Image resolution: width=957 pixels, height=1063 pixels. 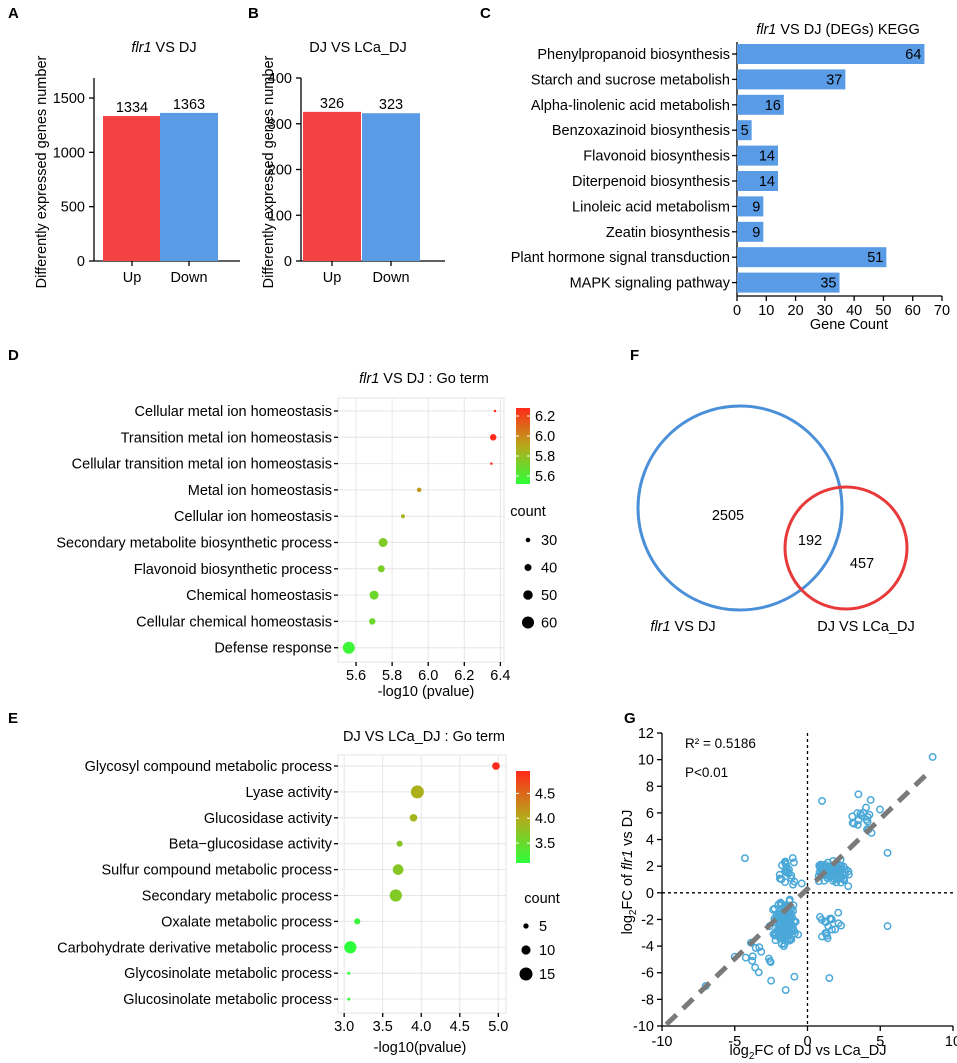 What do you see at coordinates (526, 974) in the screenshot?
I see `panel-e-legend-dot` at bounding box center [526, 974].